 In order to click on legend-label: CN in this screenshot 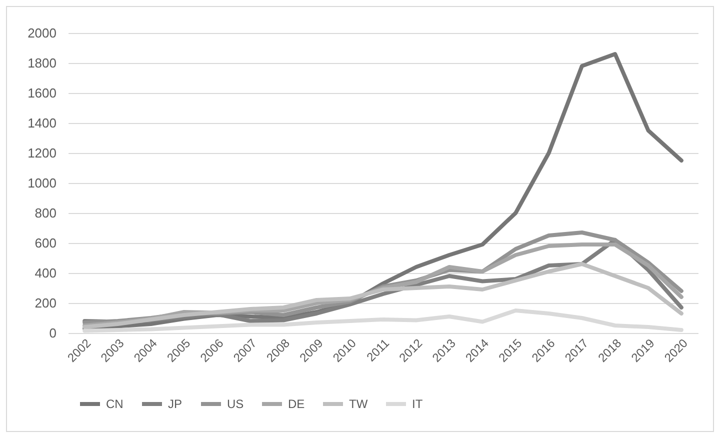, I will do `click(115, 404)`.